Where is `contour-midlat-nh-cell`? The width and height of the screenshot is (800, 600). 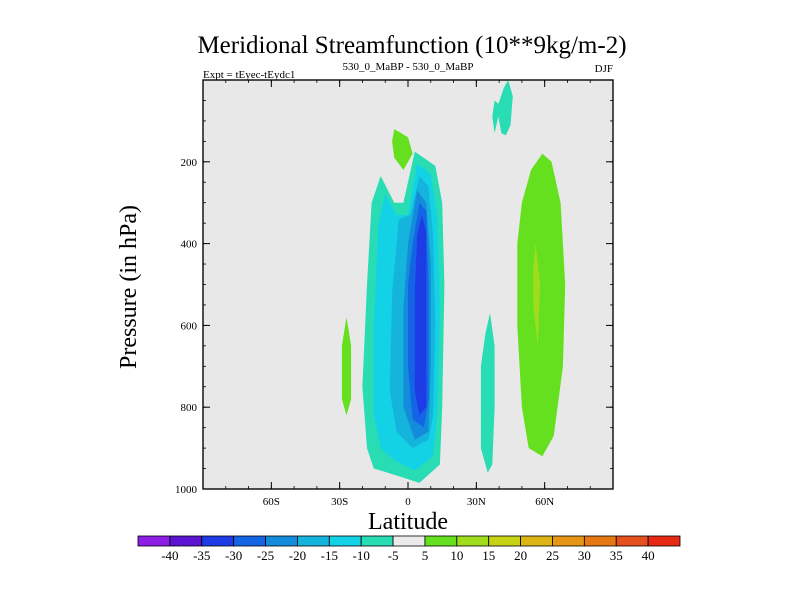
contour-midlat-nh-cell is located at coordinates (487, 393).